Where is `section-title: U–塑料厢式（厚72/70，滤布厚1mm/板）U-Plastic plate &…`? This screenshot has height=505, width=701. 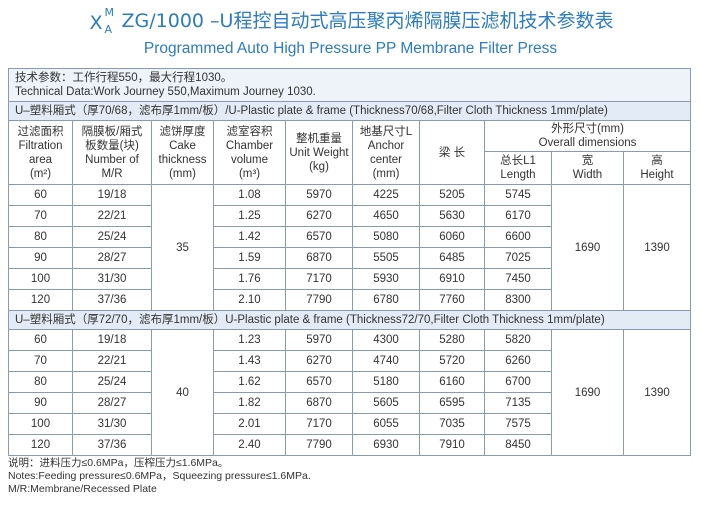 section-title: U–塑料厢式（厚72/70，滤布厚1mm/板）U-Plastic plate &… is located at coordinates (349, 320).